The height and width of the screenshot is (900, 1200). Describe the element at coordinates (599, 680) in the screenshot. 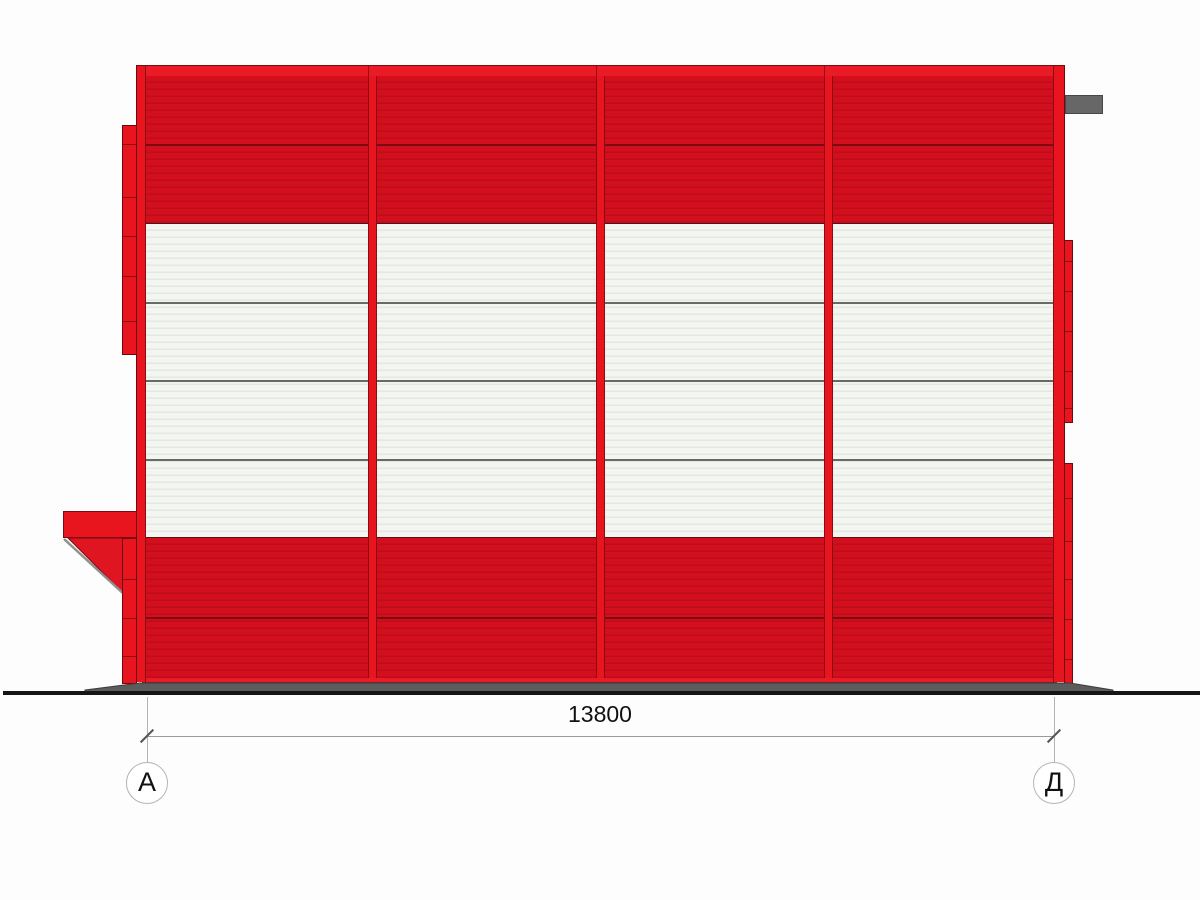

I see `base-trim` at that location.